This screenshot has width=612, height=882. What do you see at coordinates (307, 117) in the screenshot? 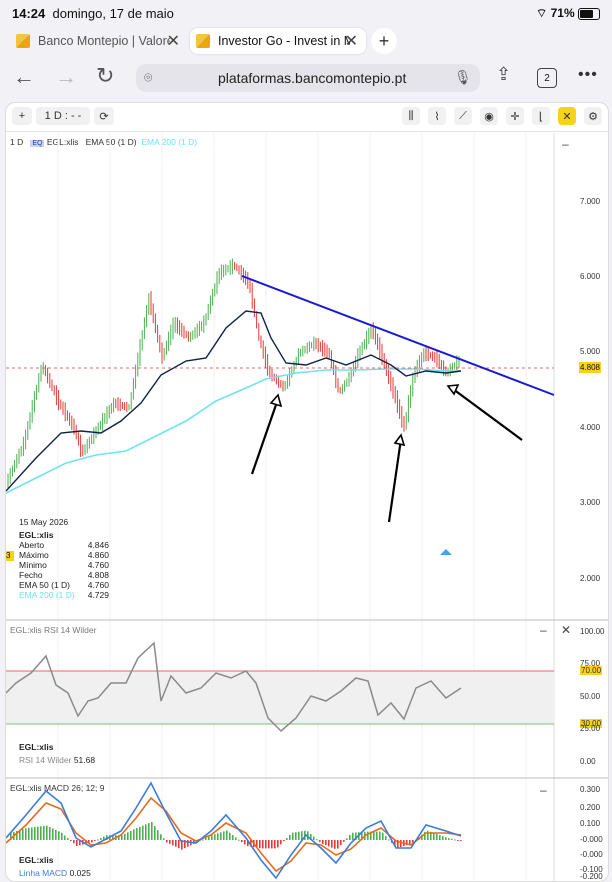
I see `chart-toolbar: + 1 D : - - ⟳ ⫼ ⌇ ⟋ ◉ ✛ ⌊ ✕ ⚙` at bounding box center [307, 117].